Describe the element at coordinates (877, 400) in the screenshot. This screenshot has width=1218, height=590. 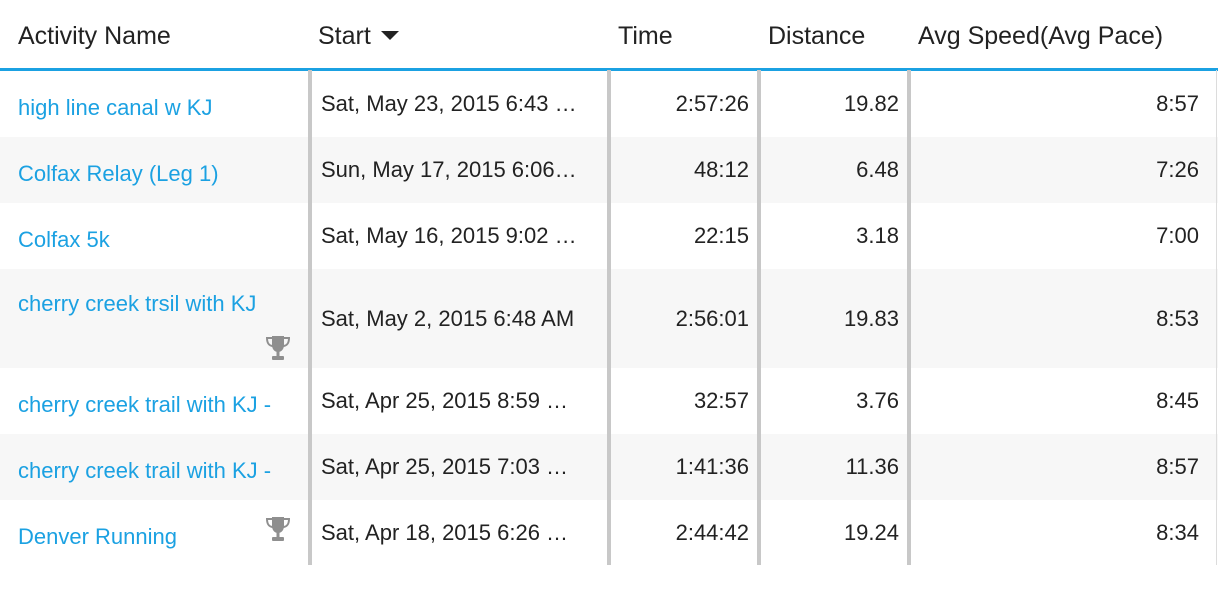
I see `distance-cell: 3.76` at that location.